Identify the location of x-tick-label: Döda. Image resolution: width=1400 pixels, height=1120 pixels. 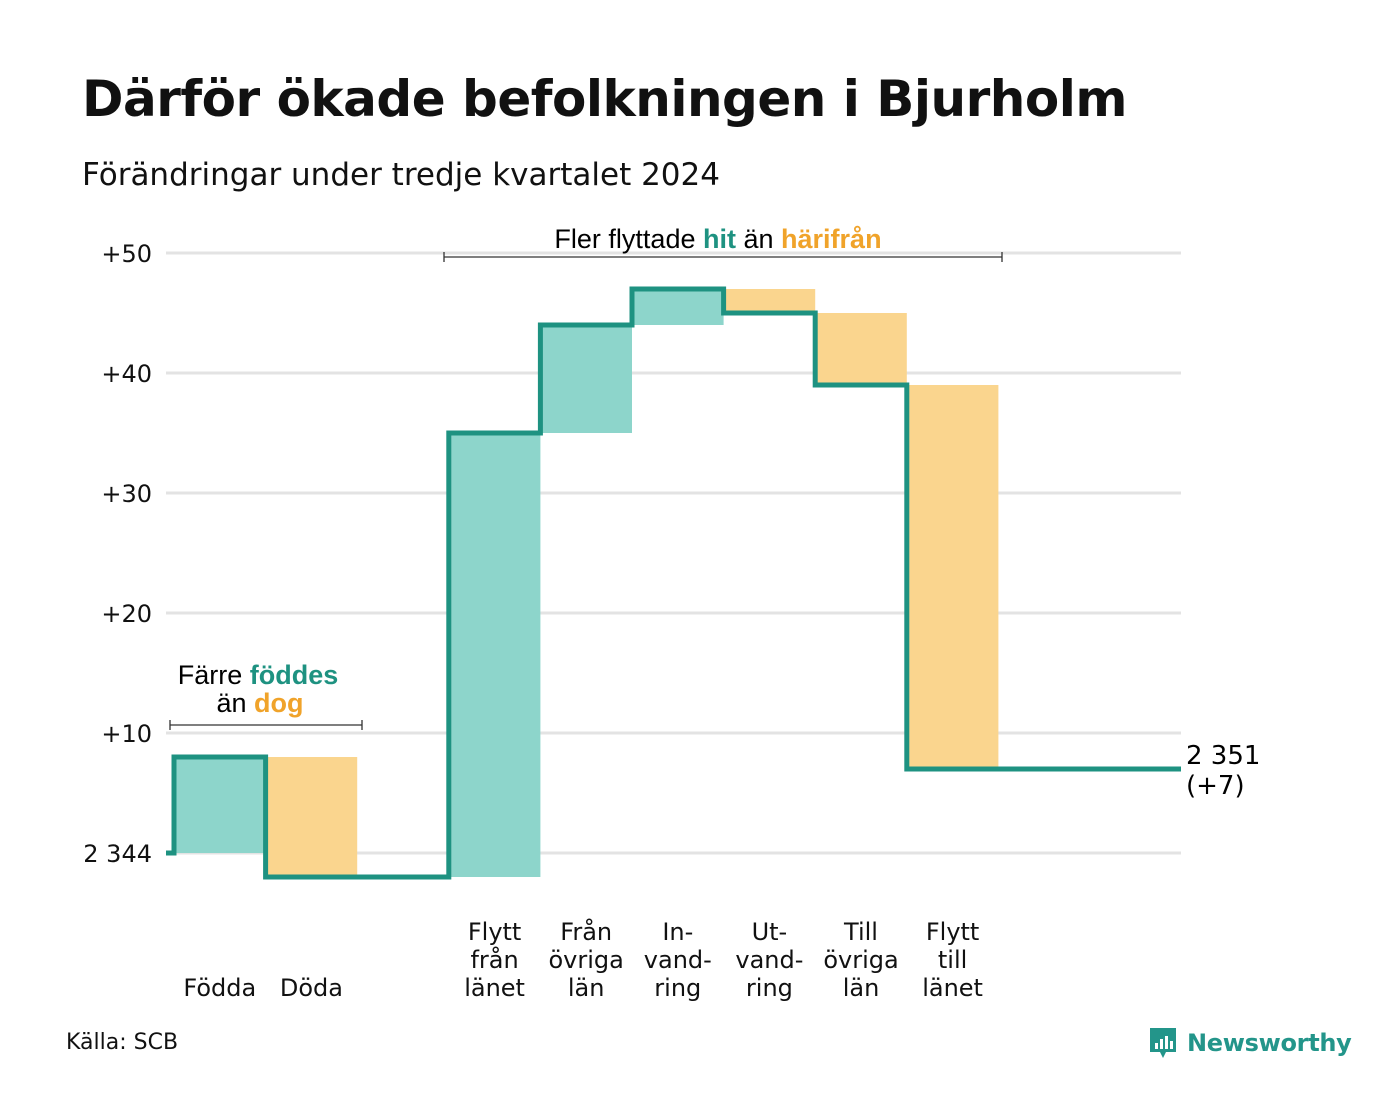
(311, 988).